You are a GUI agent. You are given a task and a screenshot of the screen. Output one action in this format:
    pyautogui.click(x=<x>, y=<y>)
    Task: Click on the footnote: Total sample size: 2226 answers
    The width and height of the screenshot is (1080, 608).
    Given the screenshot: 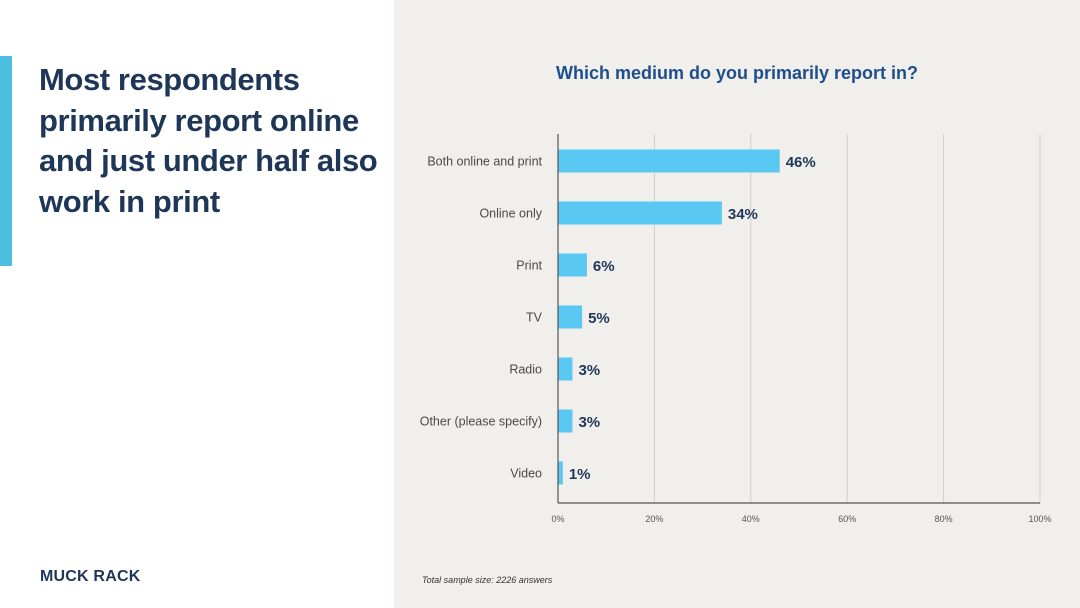 What is the action you would take?
    pyautogui.click(x=487, y=580)
    